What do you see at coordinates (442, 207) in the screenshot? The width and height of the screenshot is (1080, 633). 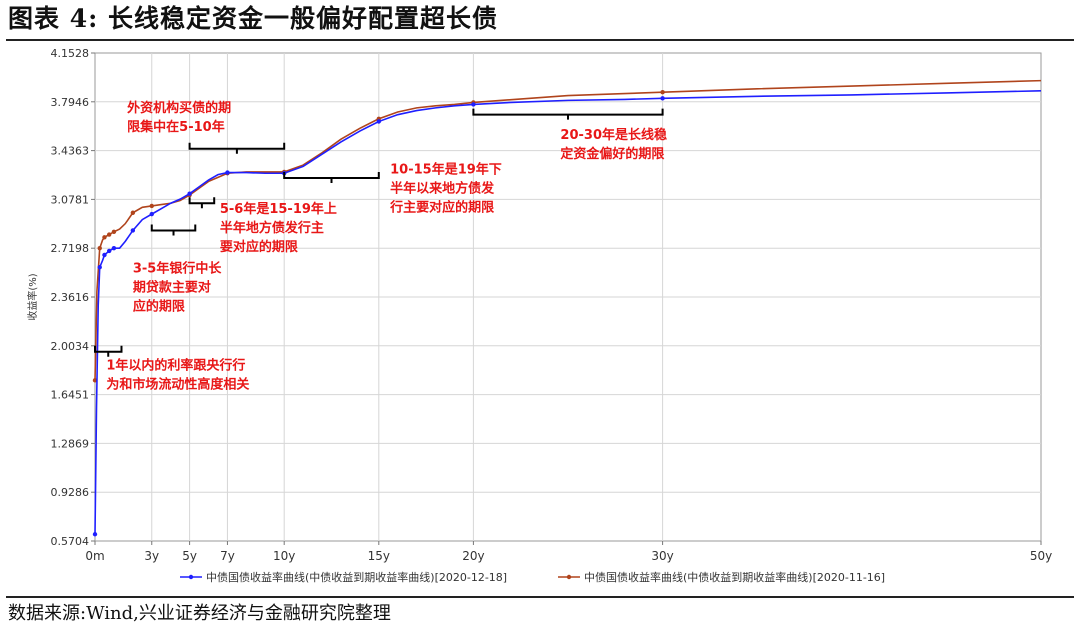 I see `annotation-text: 行主要对应的期限` at bounding box center [442, 207].